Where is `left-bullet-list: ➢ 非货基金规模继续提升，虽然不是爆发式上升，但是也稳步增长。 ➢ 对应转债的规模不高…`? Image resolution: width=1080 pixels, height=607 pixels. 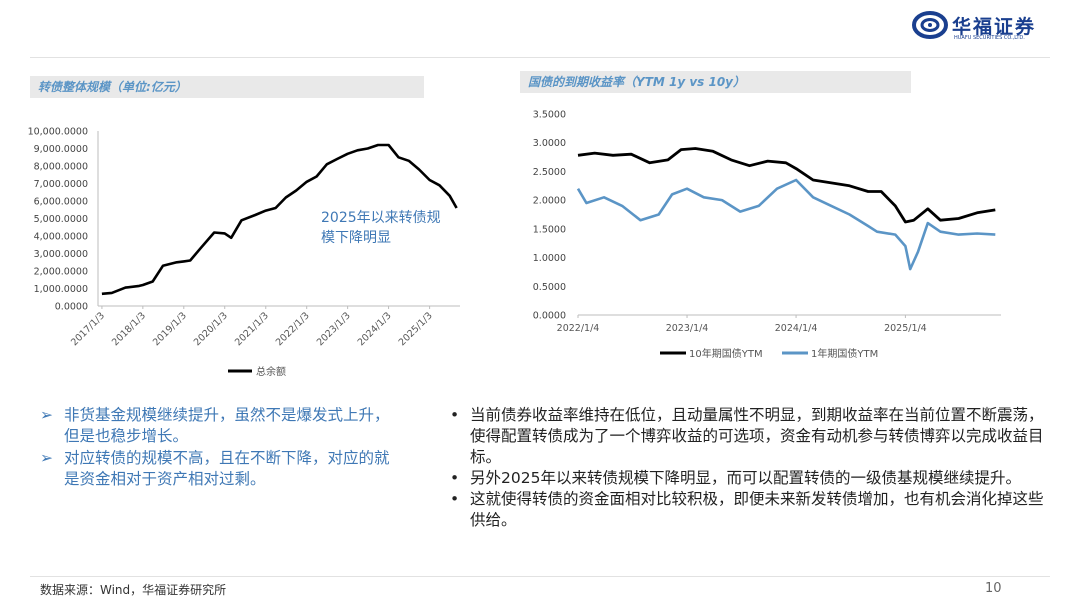
left-bullet-list: ➢ 非货基金规模继续提升，虽然不是爆发式上升，但是也稳步增长。 ➢ 对应转债的规模不高… is located at coordinates (220, 448).